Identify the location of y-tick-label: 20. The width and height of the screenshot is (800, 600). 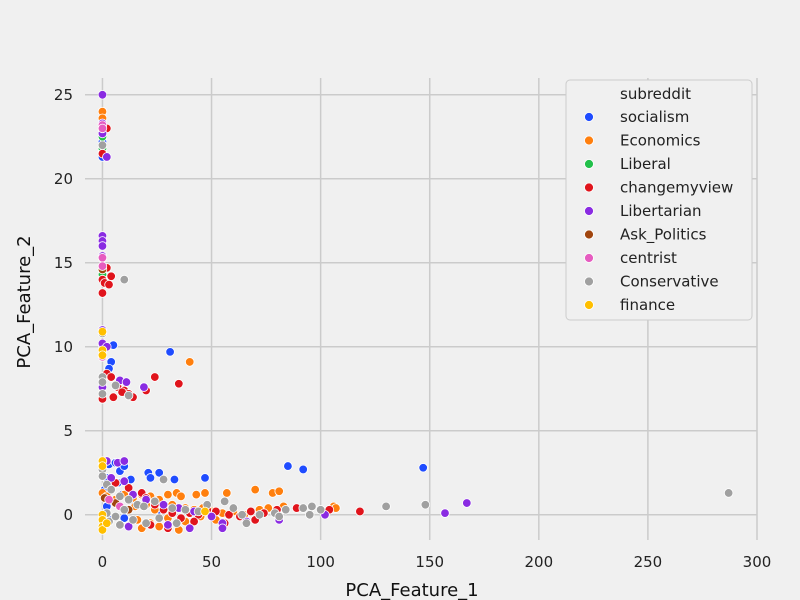
(63, 179).